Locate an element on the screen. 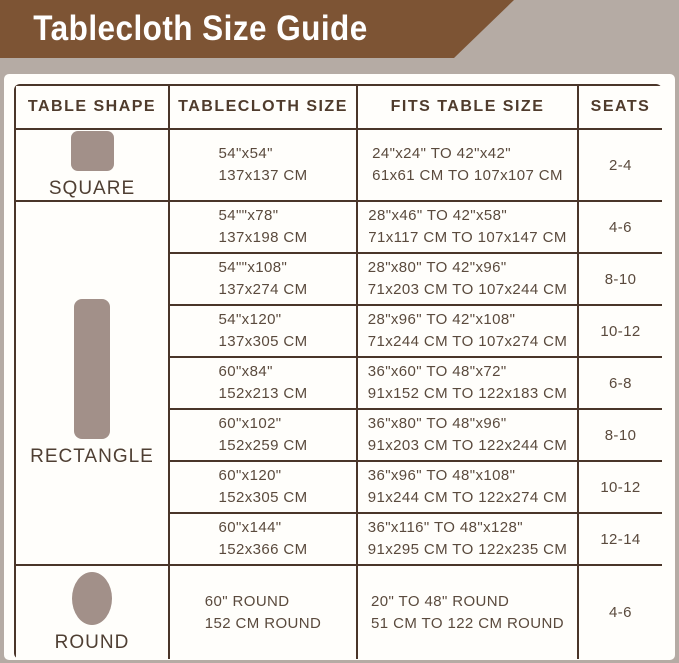 The image size is (679, 663). fits-cm: 71x244 CM TO 107x274 CM is located at coordinates (467, 341).